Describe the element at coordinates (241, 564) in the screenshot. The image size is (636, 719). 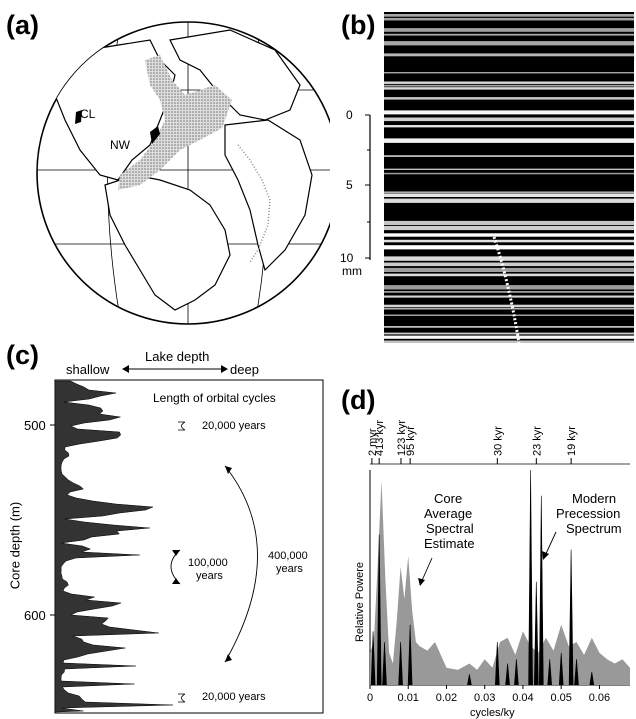
I see `arrow-400k` at that location.